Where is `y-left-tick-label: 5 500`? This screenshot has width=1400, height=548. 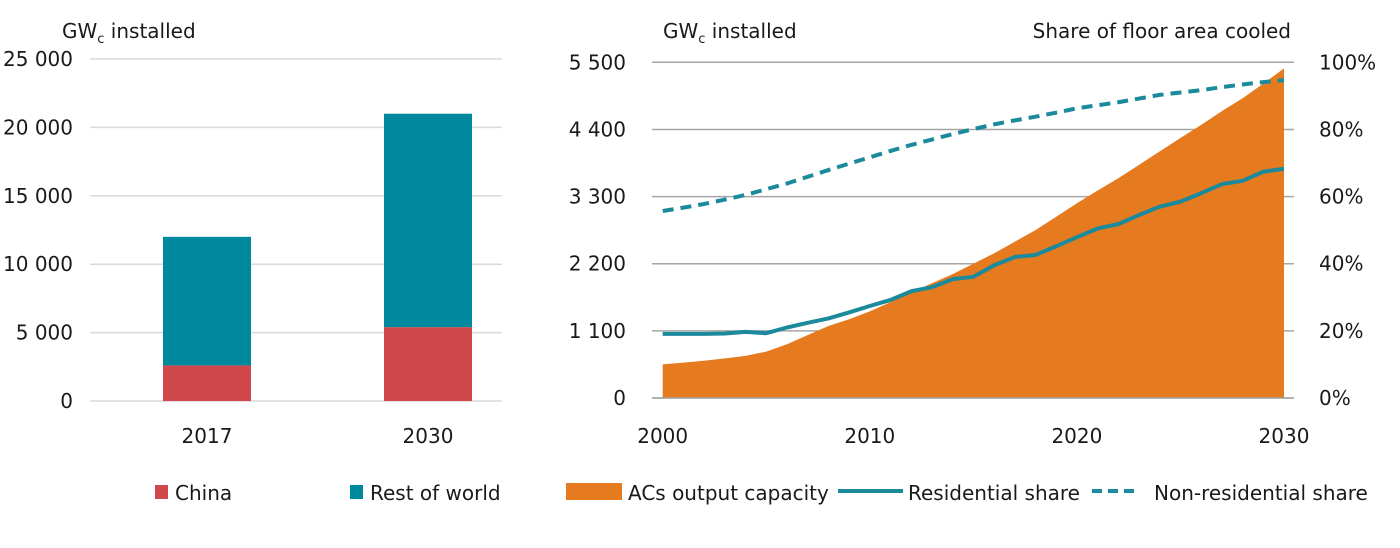
y-left-tick-label: 5 500 is located at coordinates (597, 62).